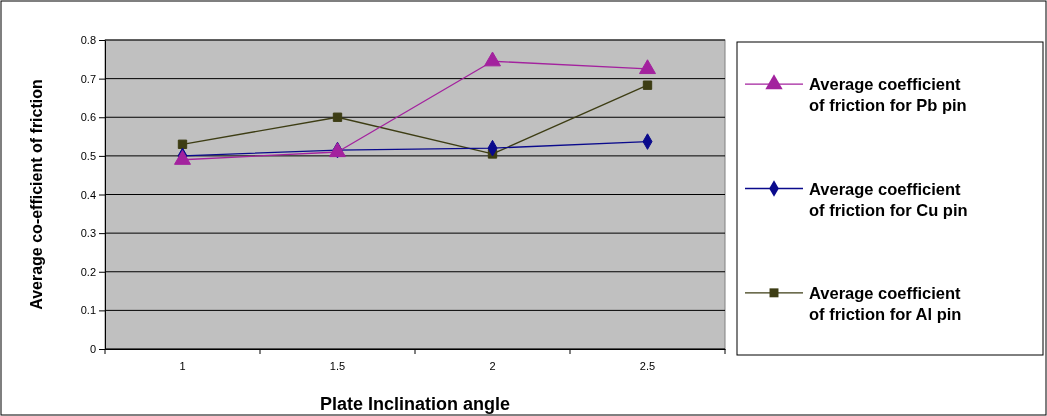 This screenshot has width=1047, height=416. I want to click on y-tick-label: 0.7, so click(88, 78).